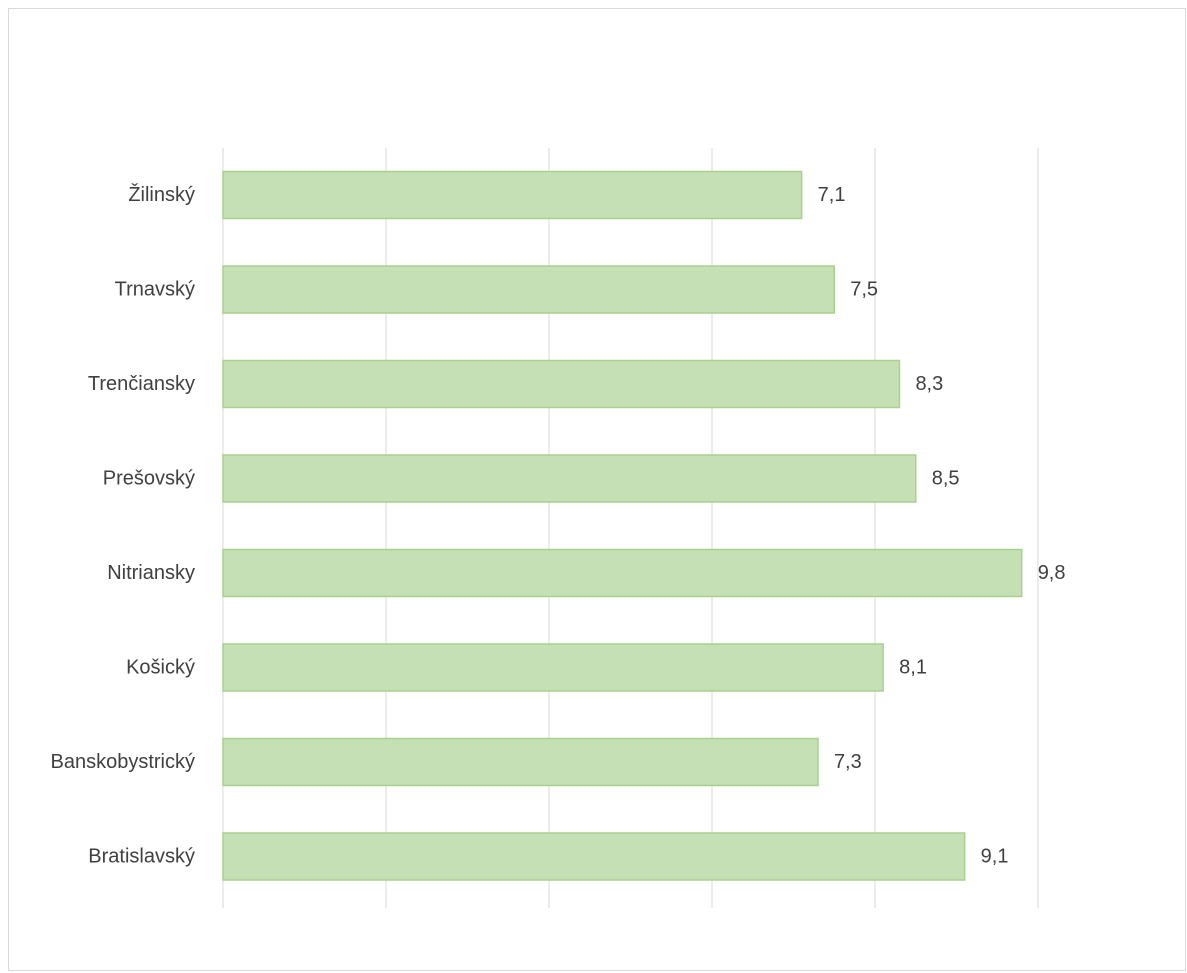 The width and height of the screenshot is (1187, 973). I want to click on category-label: Nitriansky, so click(151, 573).